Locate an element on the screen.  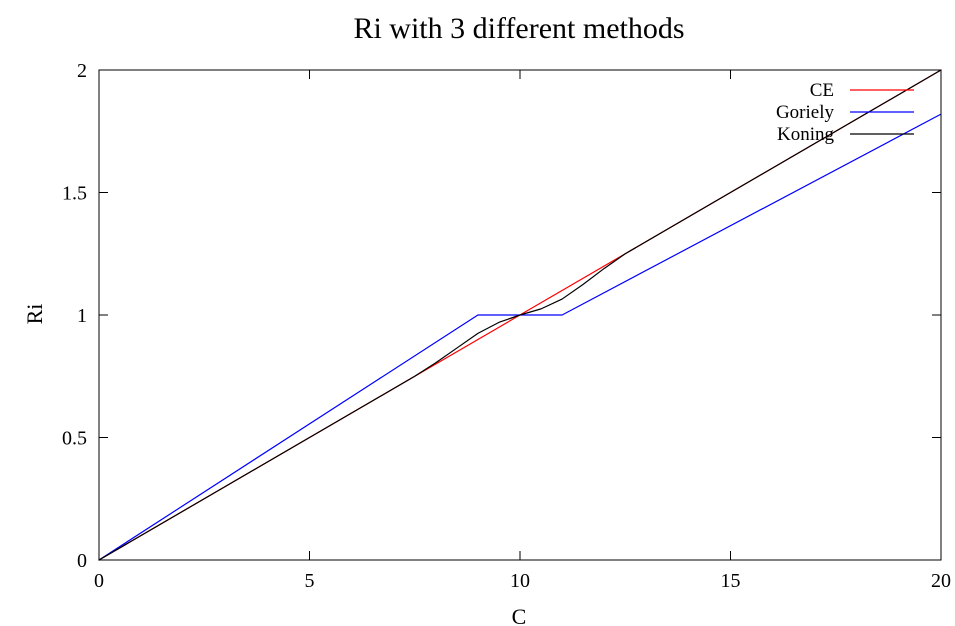
legend-label-goriely: Goriely is located at coordinates (805, 112).